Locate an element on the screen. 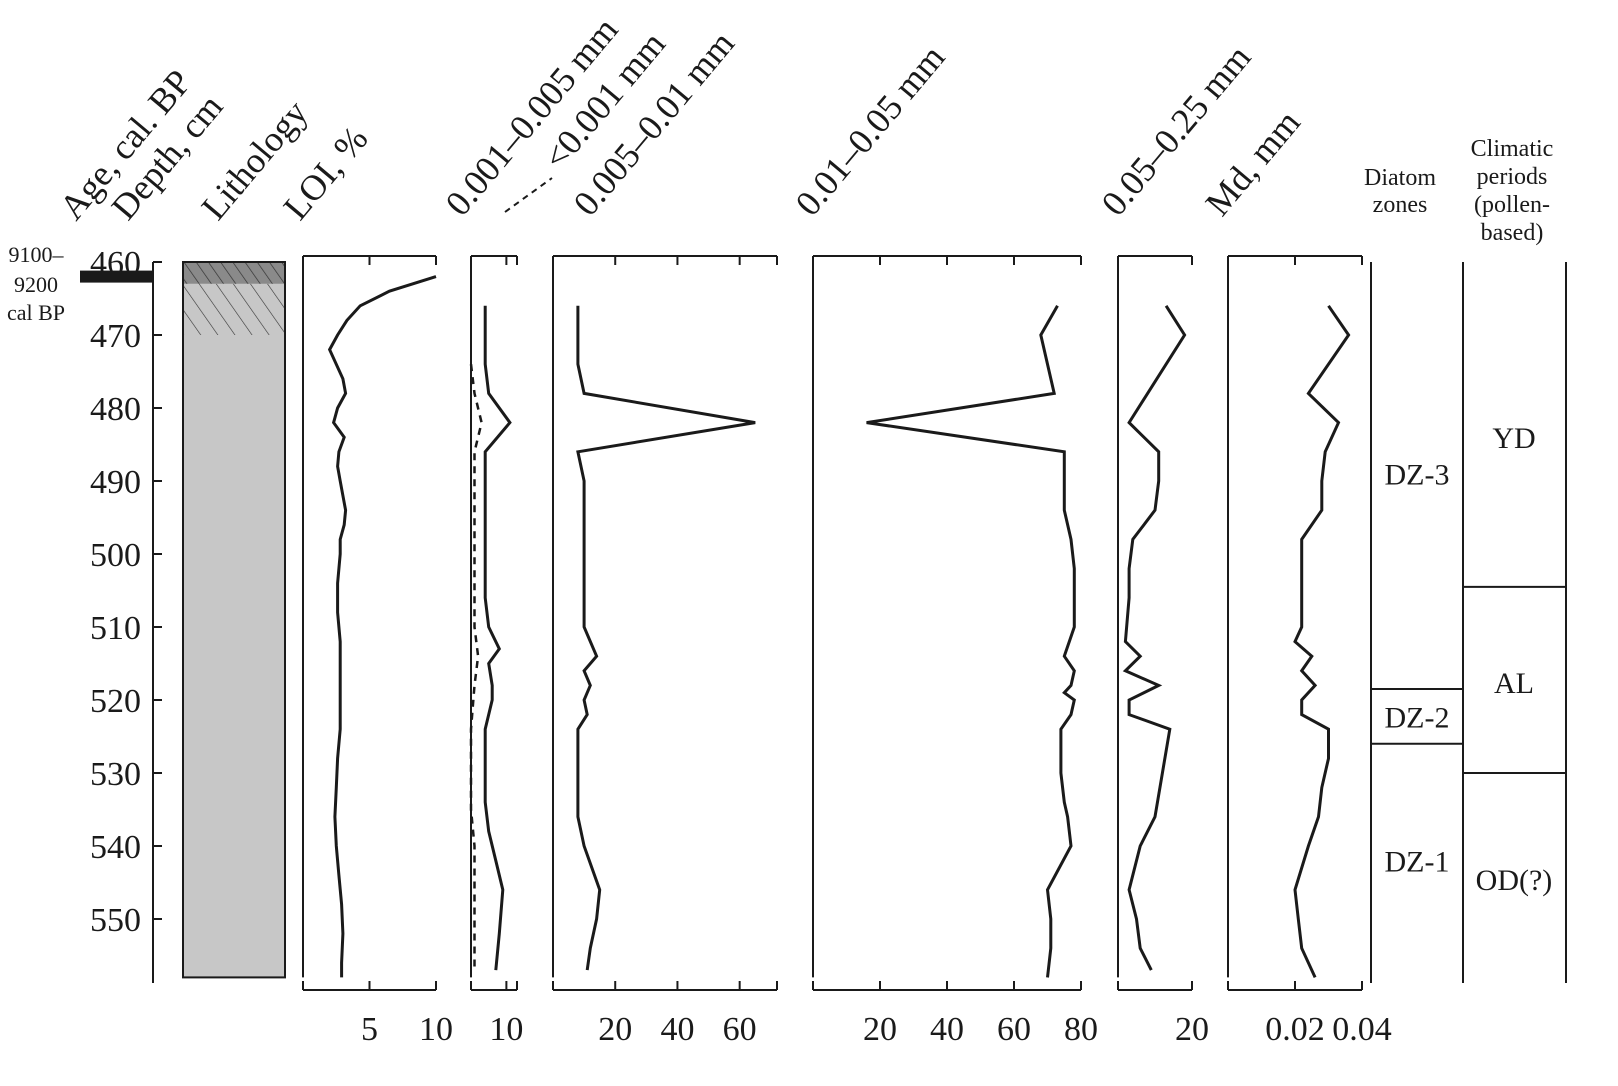 Image resolution: width=1618 pixels, height=1086 pixels. loi-tick-label: 10 is located at coordinates (436, 1029).